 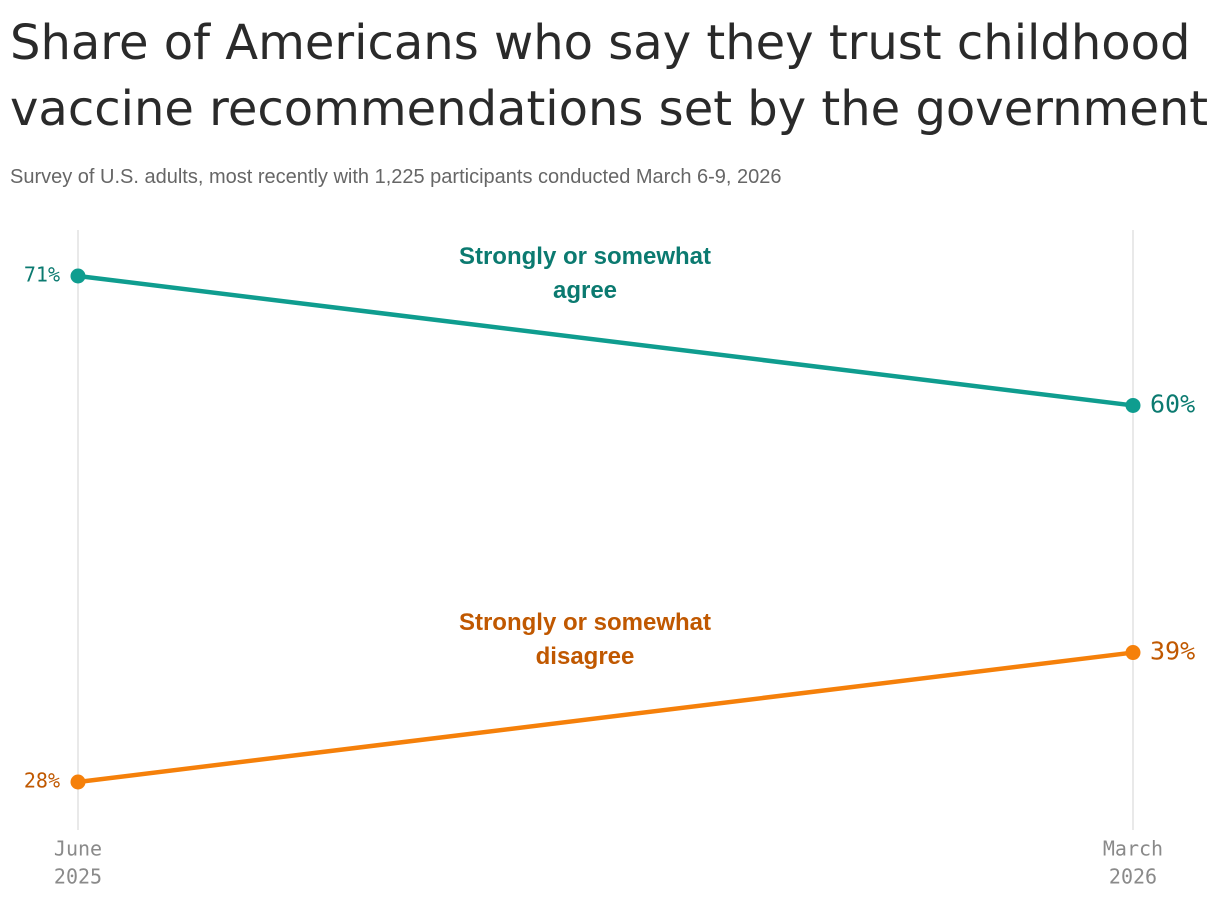 I want to click on x-tick-label: 2025, so click(x=78, y=877).